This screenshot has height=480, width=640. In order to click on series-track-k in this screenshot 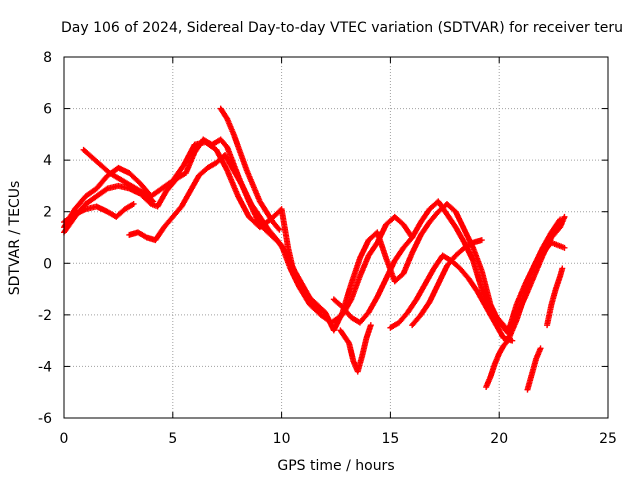, I will do `click(508, 333)`.